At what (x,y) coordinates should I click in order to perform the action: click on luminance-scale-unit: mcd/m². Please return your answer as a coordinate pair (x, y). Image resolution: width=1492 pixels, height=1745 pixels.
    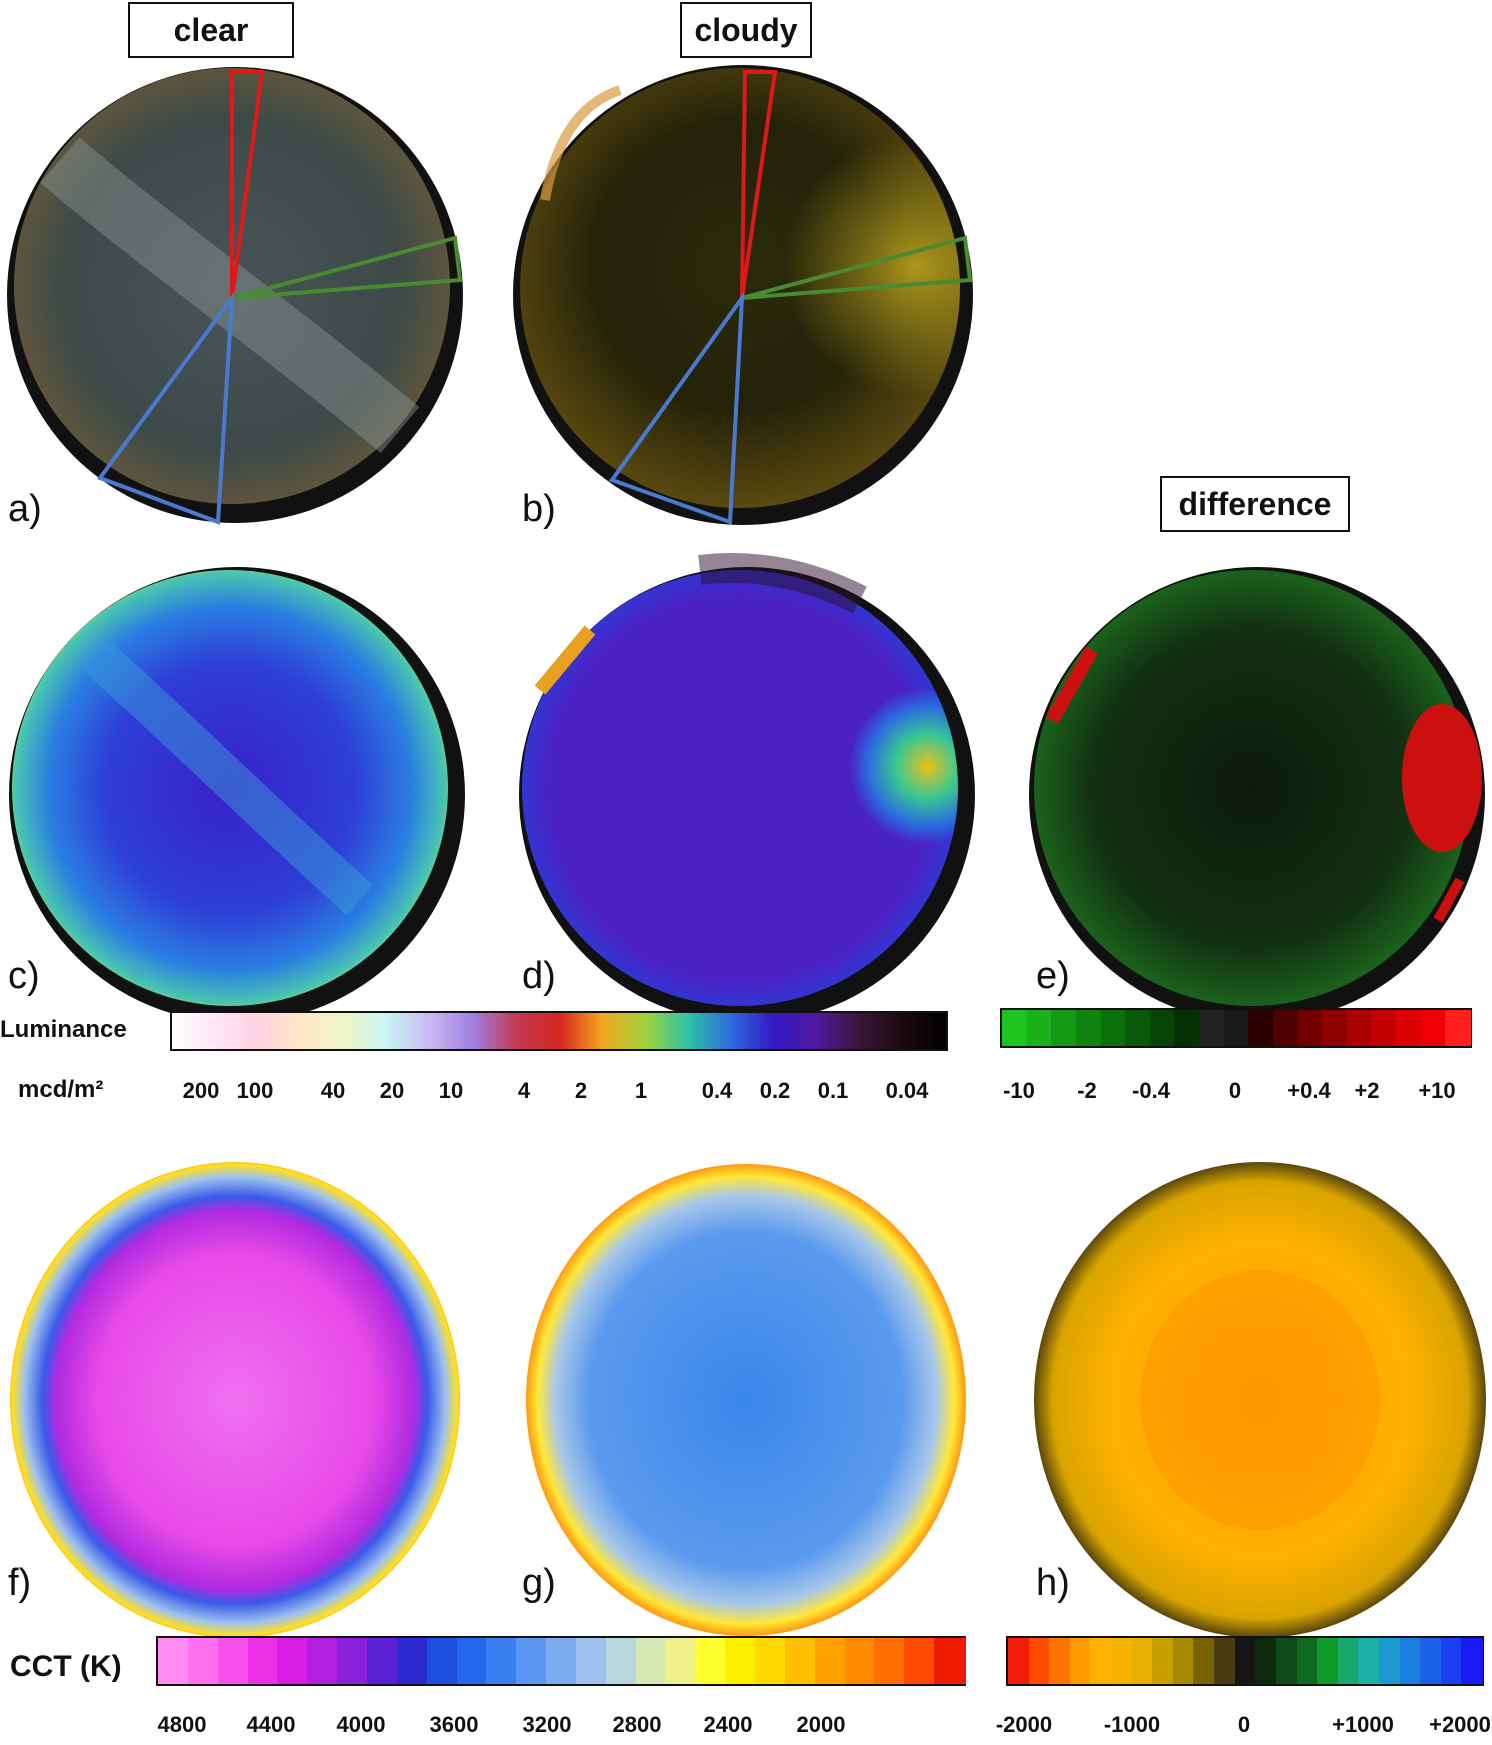
    Looking at the image, I should click on (61, 1089).